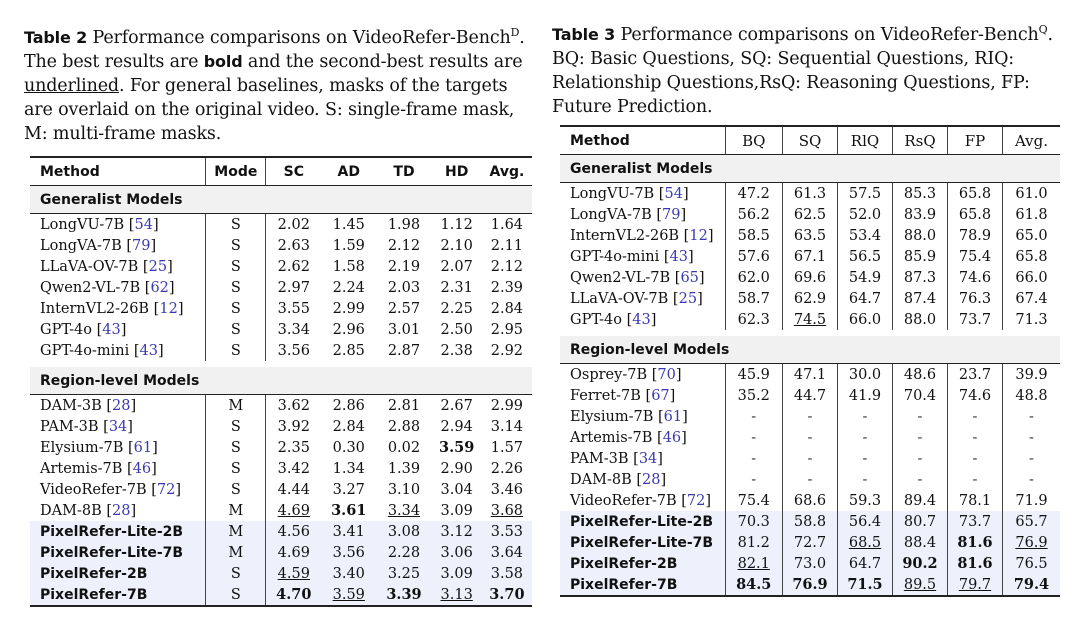 The height and width of the screenshot is (633, 1080). I want to click on value-cell: 57.5, so click(865, 193).